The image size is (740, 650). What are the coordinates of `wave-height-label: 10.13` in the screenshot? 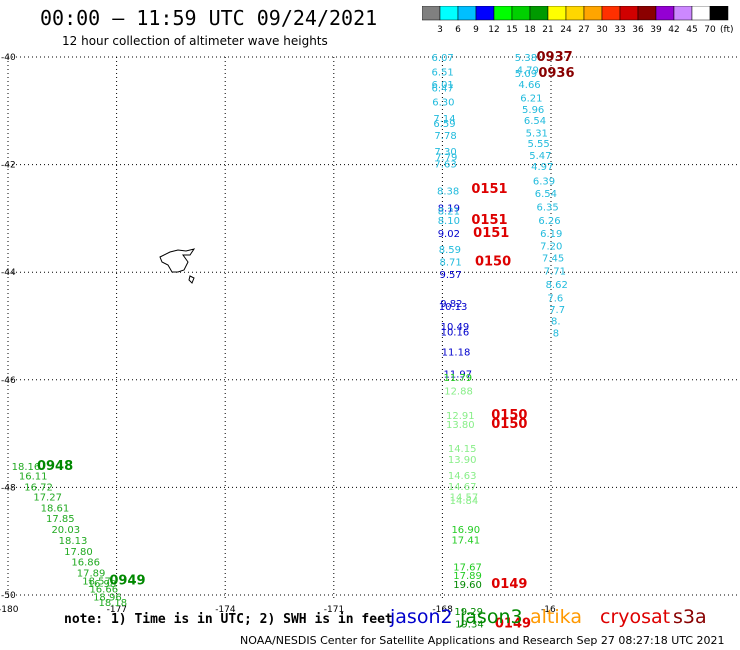 It's located at (453, 307).